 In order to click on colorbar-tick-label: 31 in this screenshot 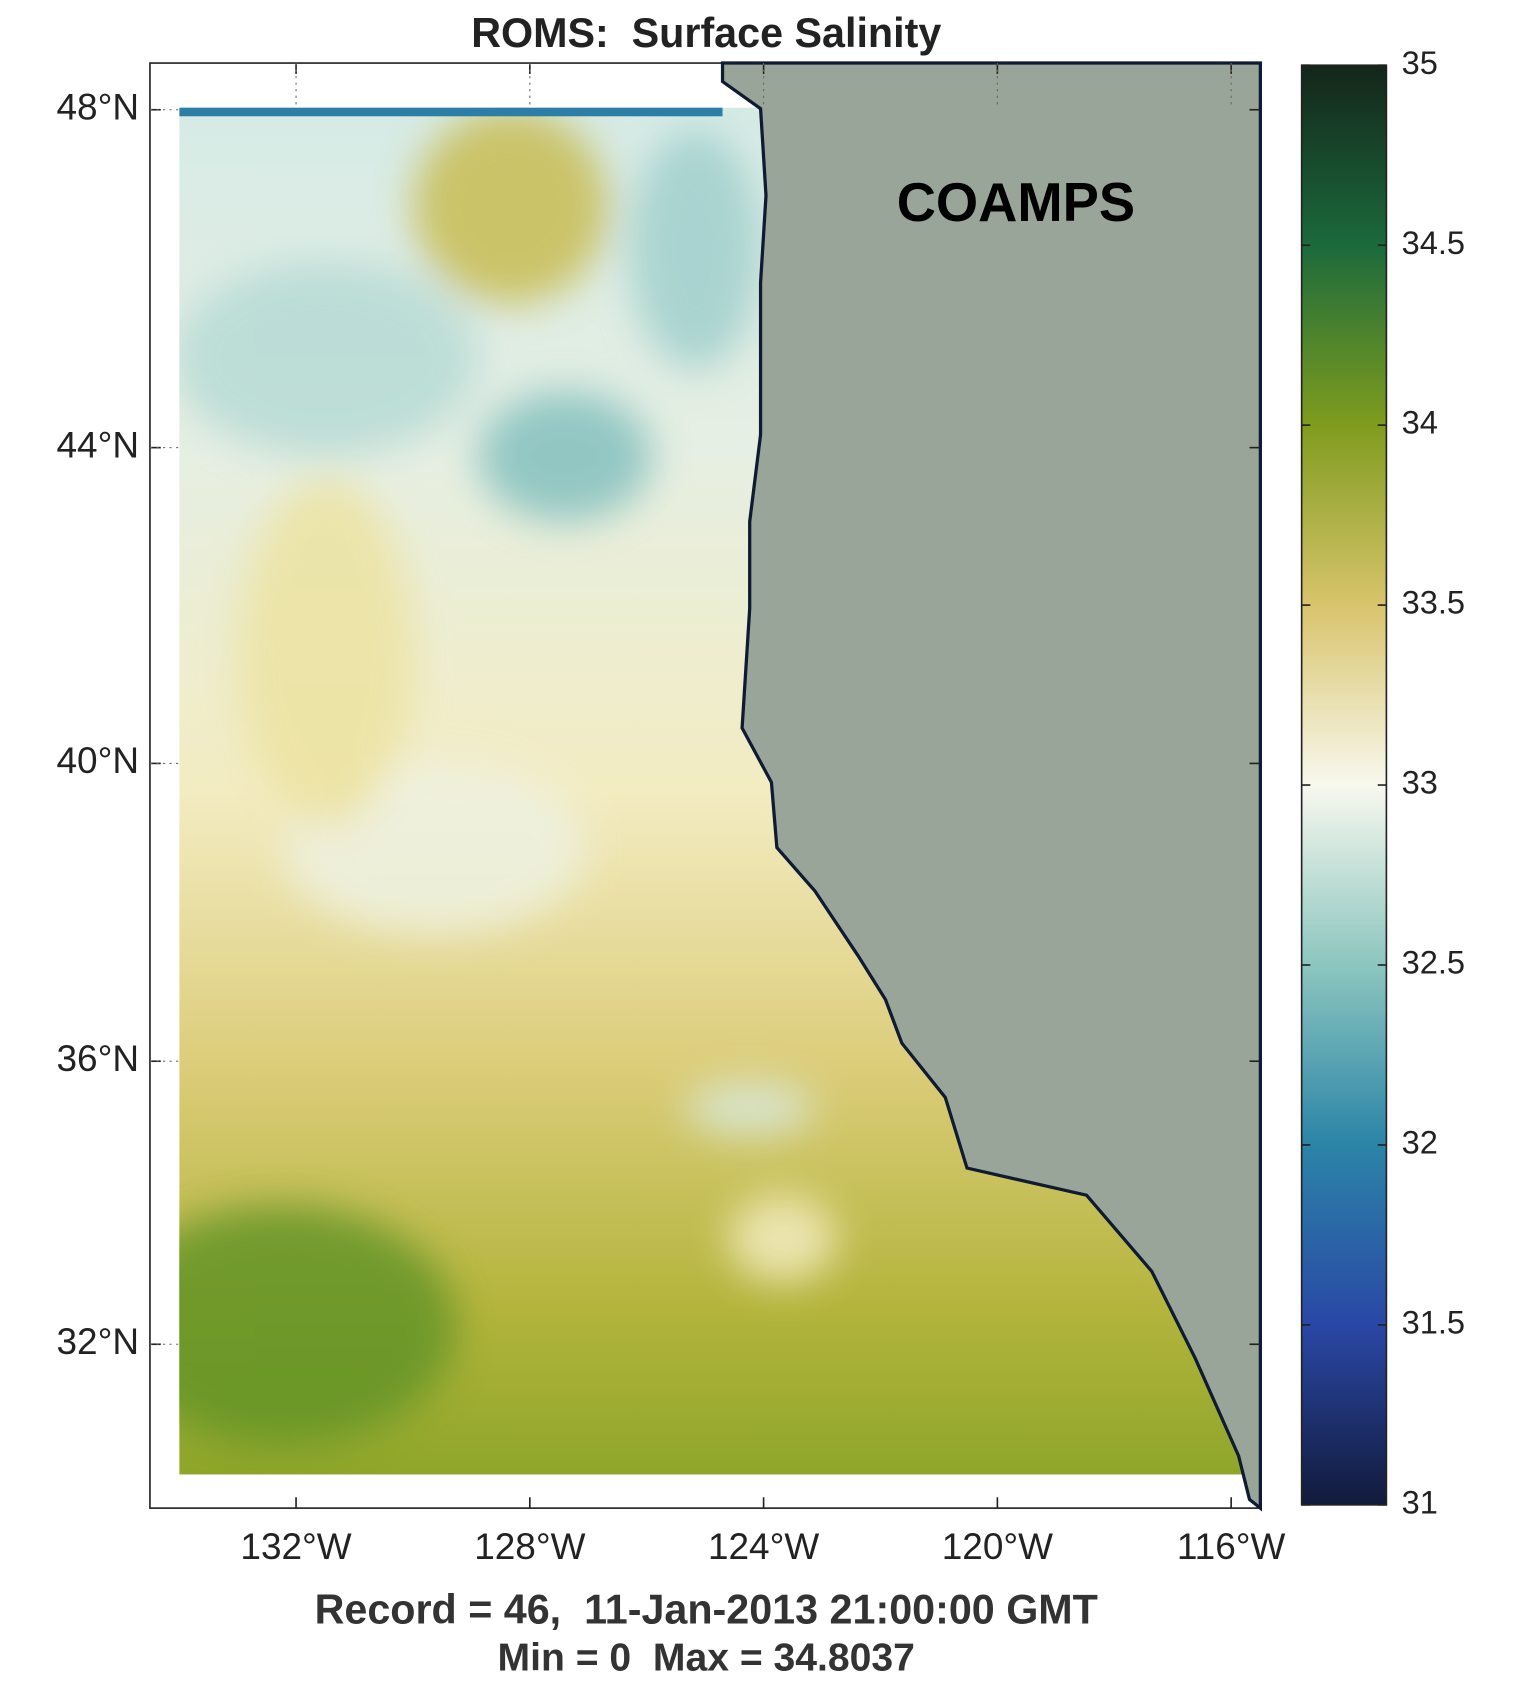, I will do `click(1420, 1501)`.